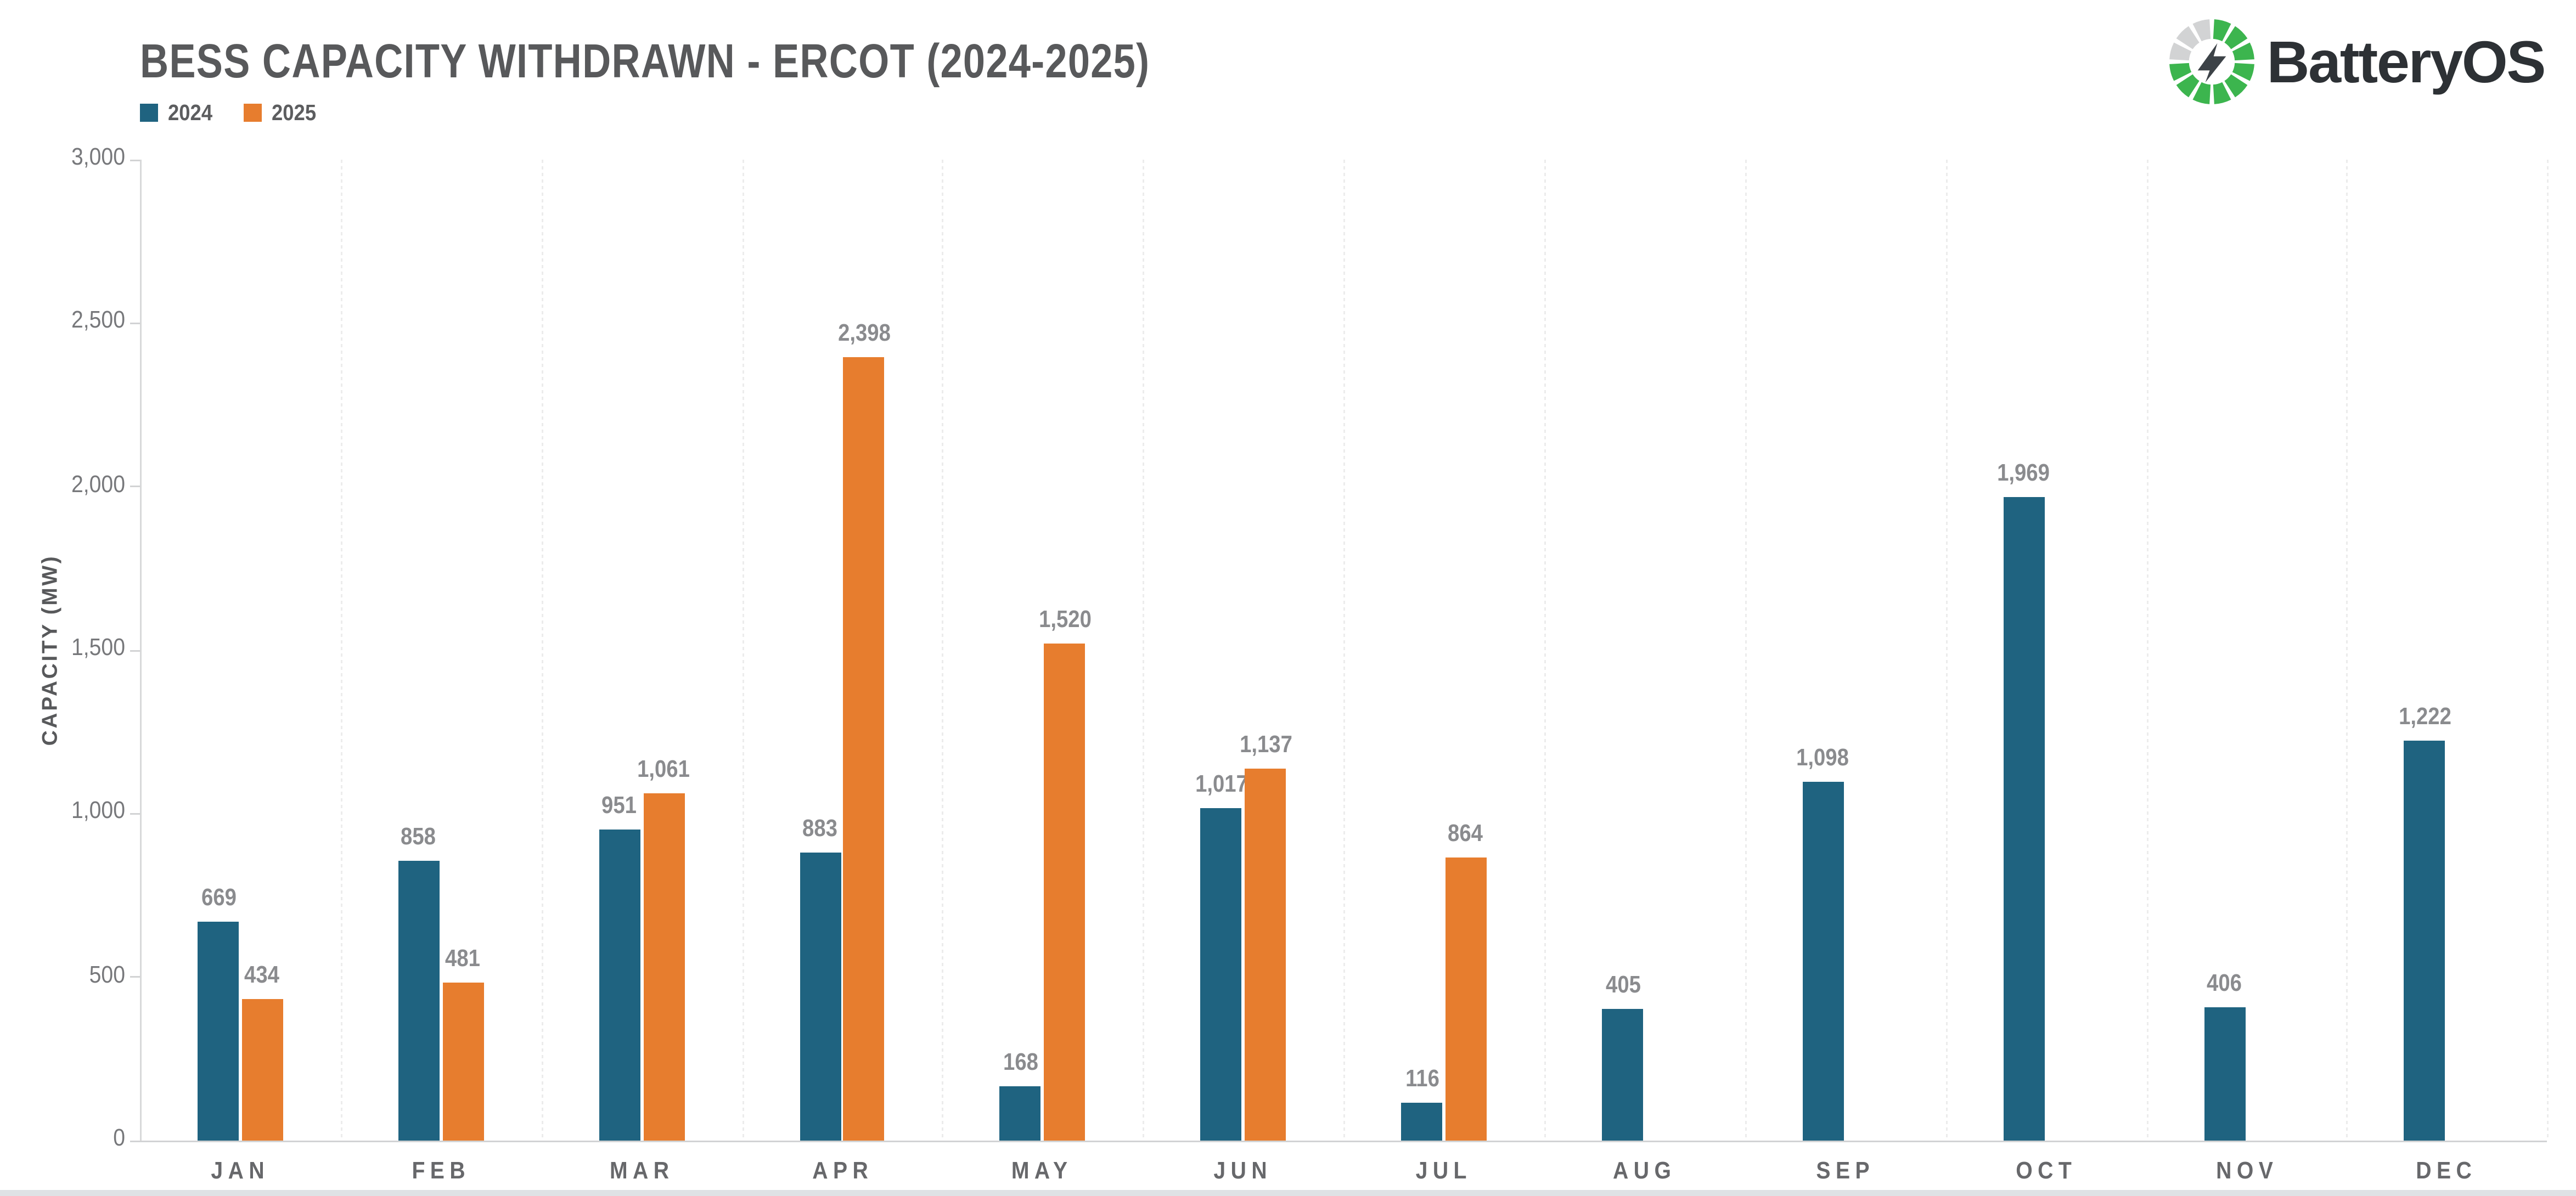  I want to click on lightning-bolt-icon, so click(2211, 63).